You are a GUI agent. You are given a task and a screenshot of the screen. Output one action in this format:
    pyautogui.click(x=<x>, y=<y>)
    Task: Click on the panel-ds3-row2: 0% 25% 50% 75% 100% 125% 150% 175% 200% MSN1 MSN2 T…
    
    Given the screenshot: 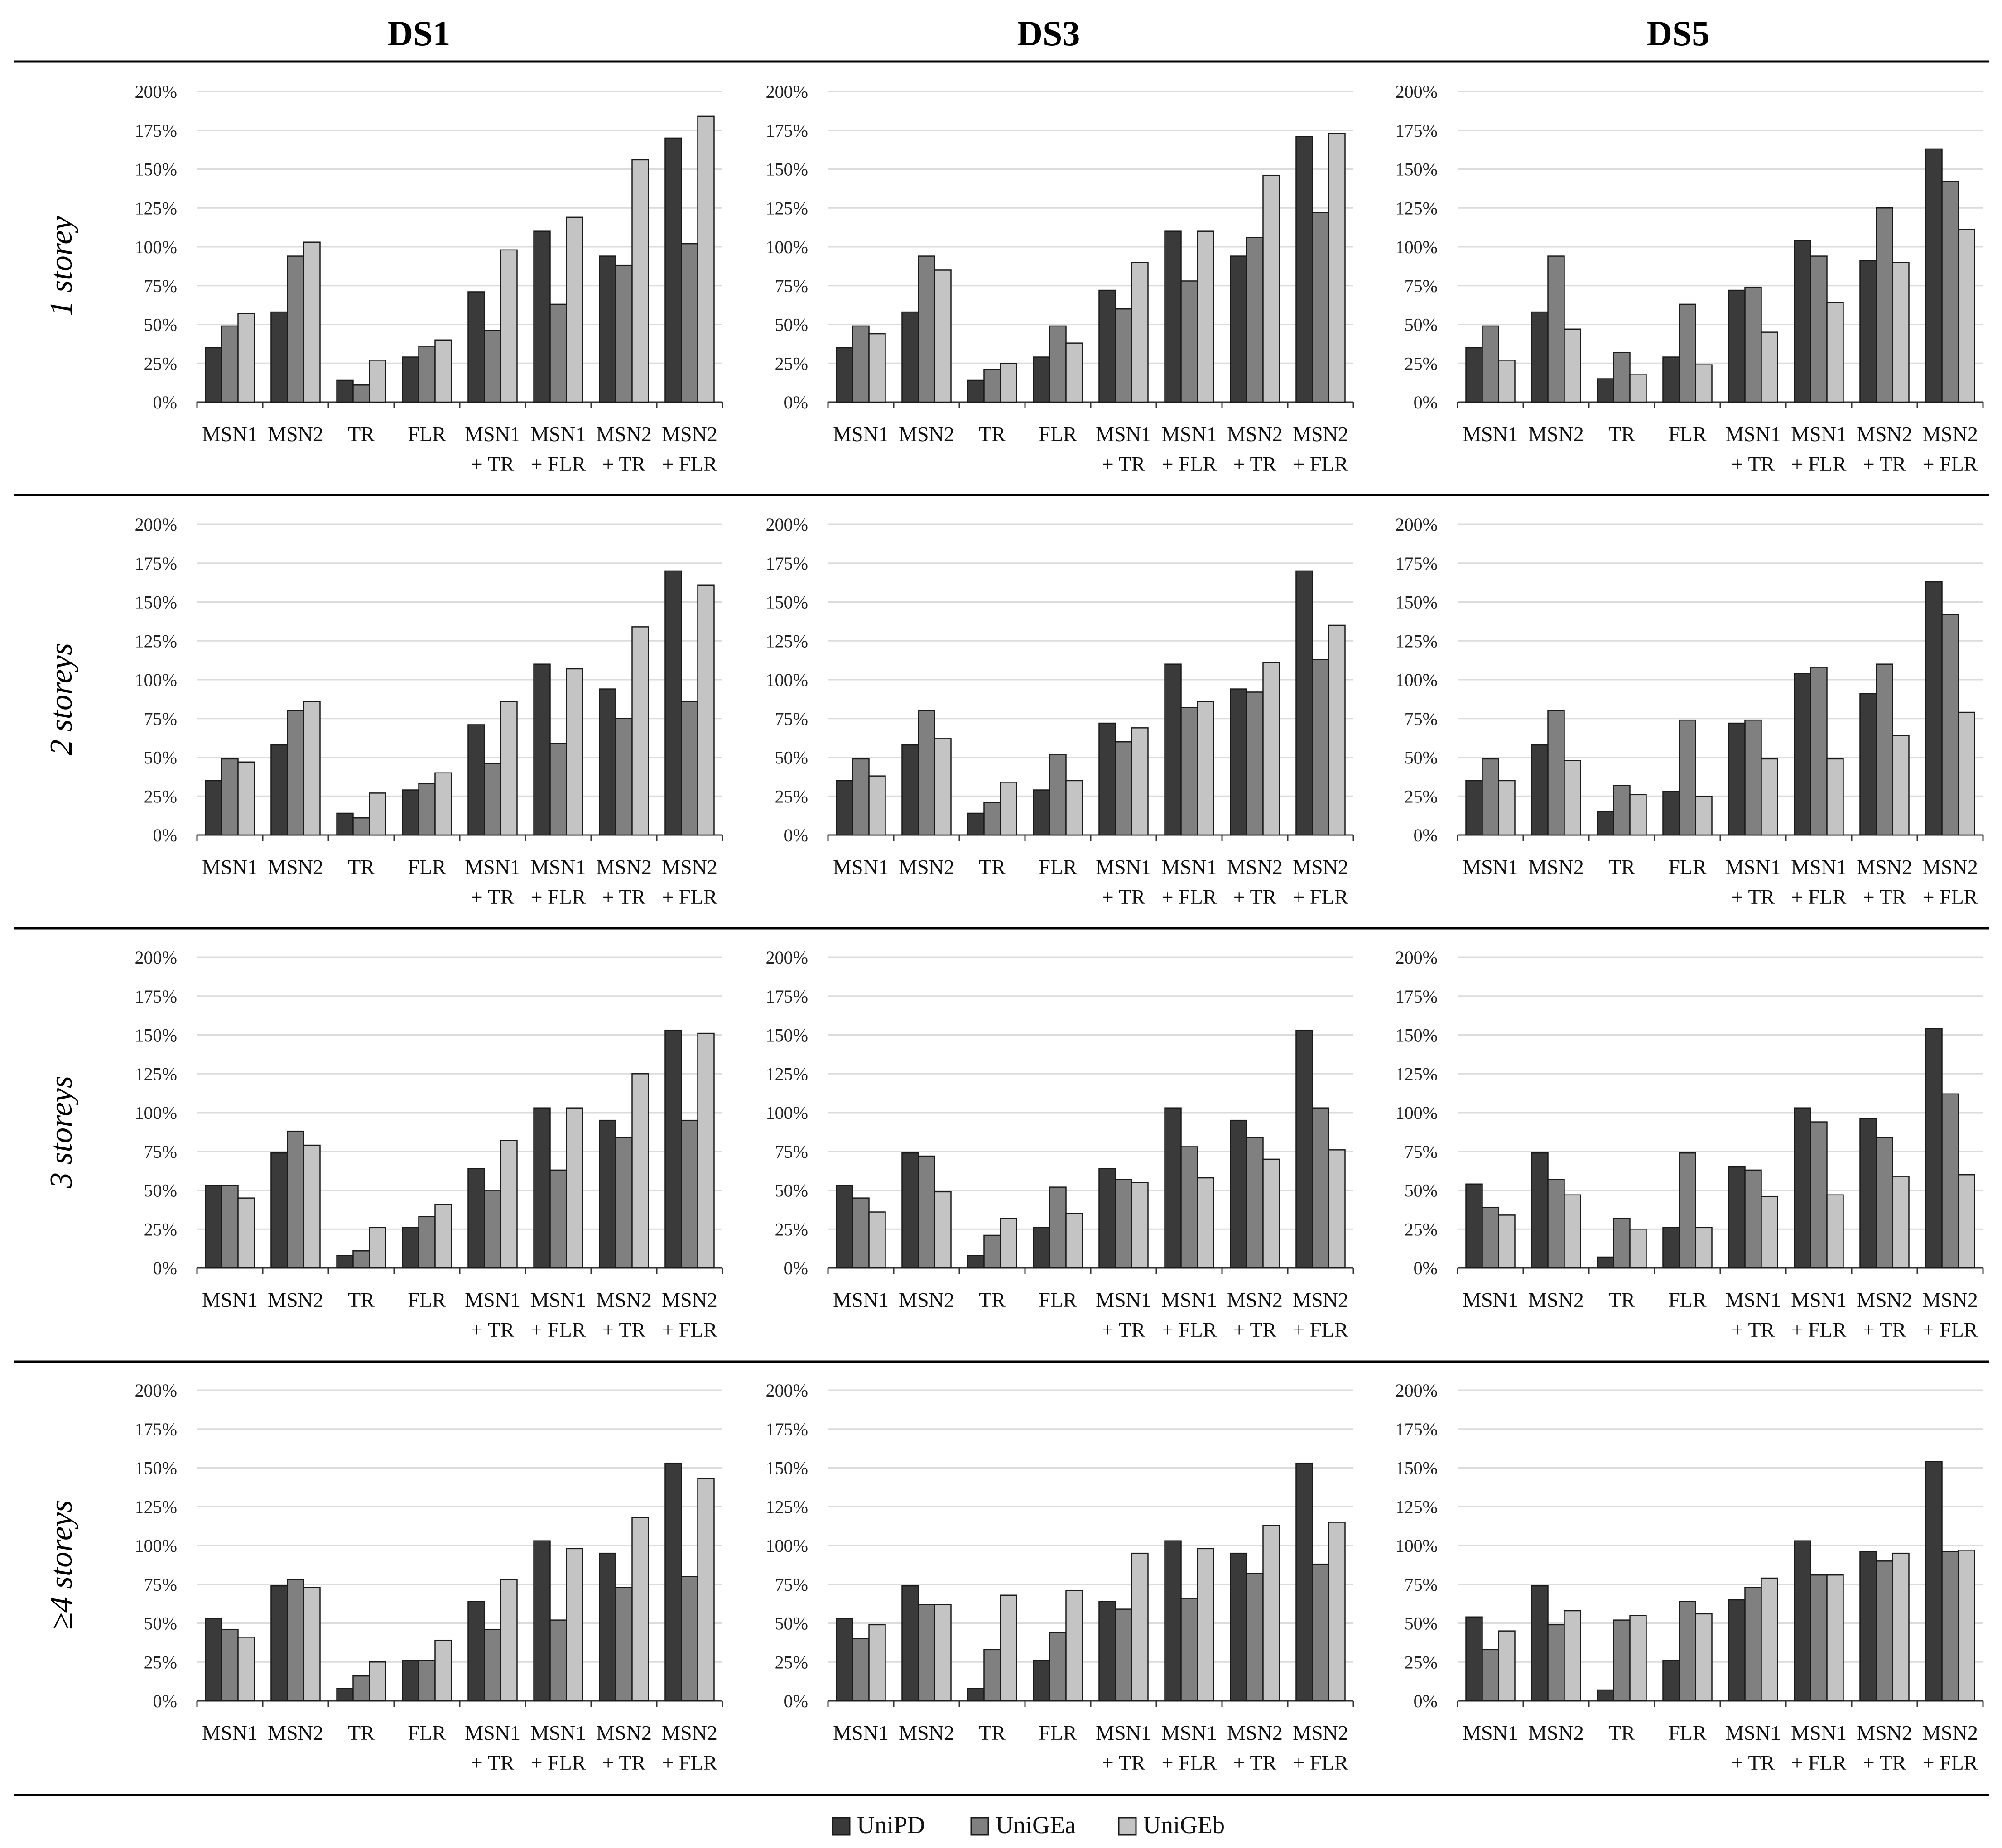 What is the action you would take?
    pyautogui.click(x=1060, y=711)
    